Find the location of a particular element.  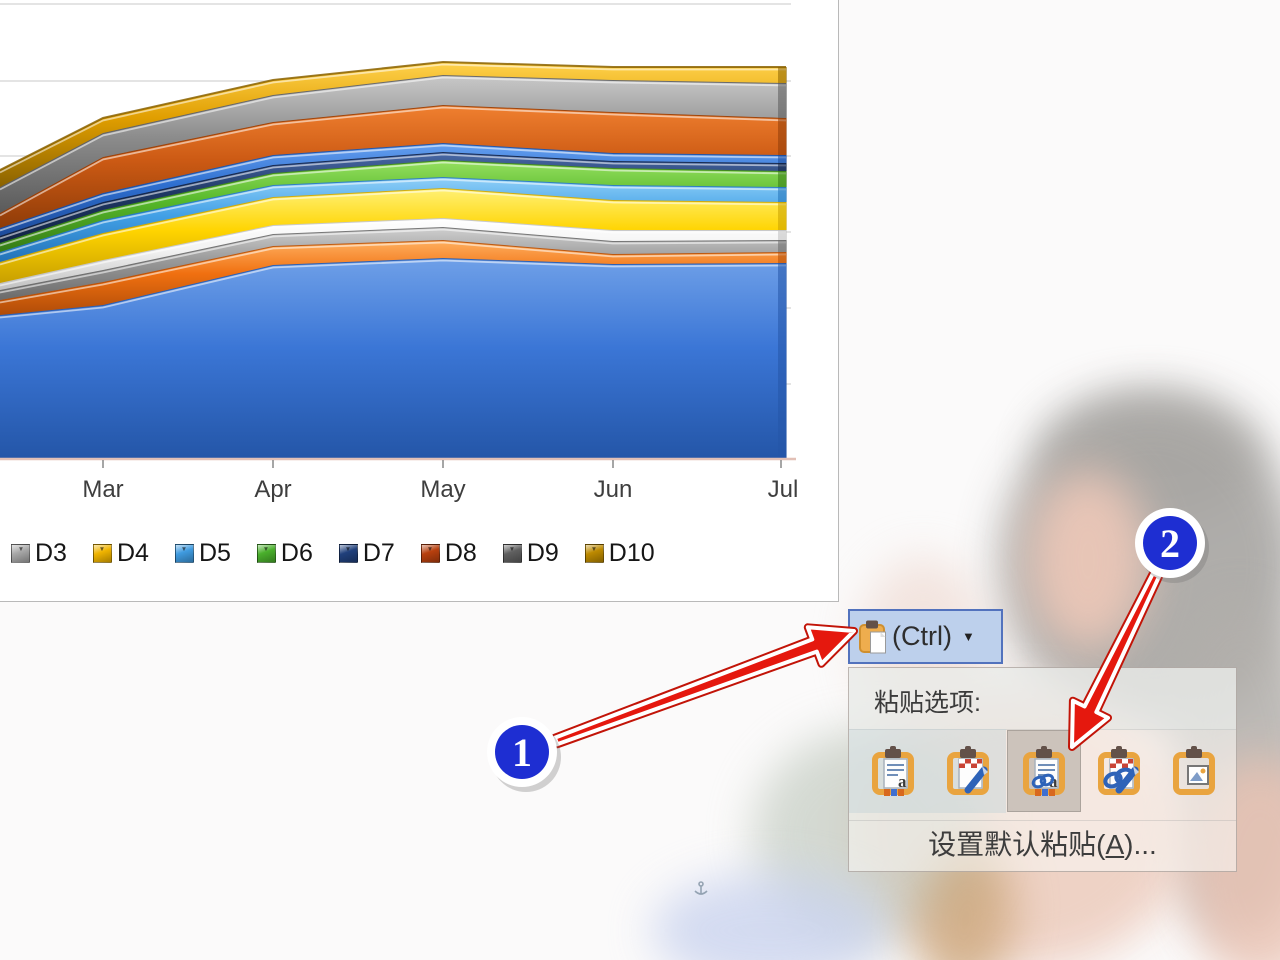

set-default-paste-prefix: 设置默认粘贴( is located at coordinates (1017, 844).